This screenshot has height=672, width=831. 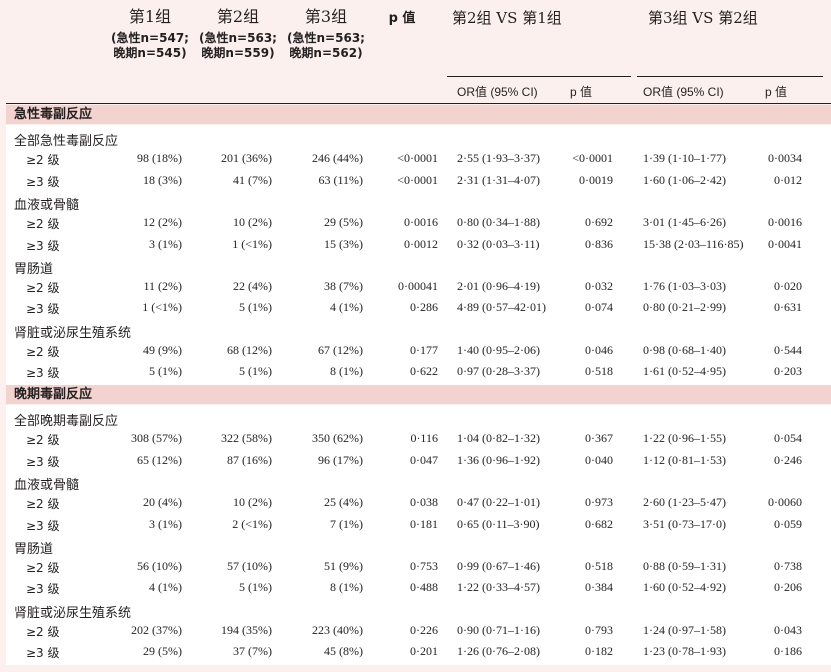 I want to click on category-row: 全部急性毒副反应, so click(x=415, y=138).